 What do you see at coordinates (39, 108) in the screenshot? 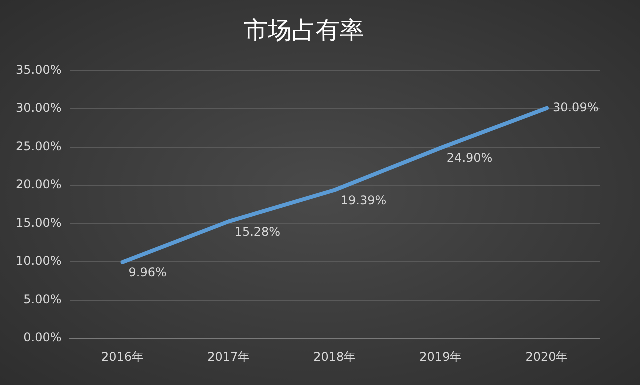
I see `y-tick-label: 30.00%` at bounding box center [39, 108].